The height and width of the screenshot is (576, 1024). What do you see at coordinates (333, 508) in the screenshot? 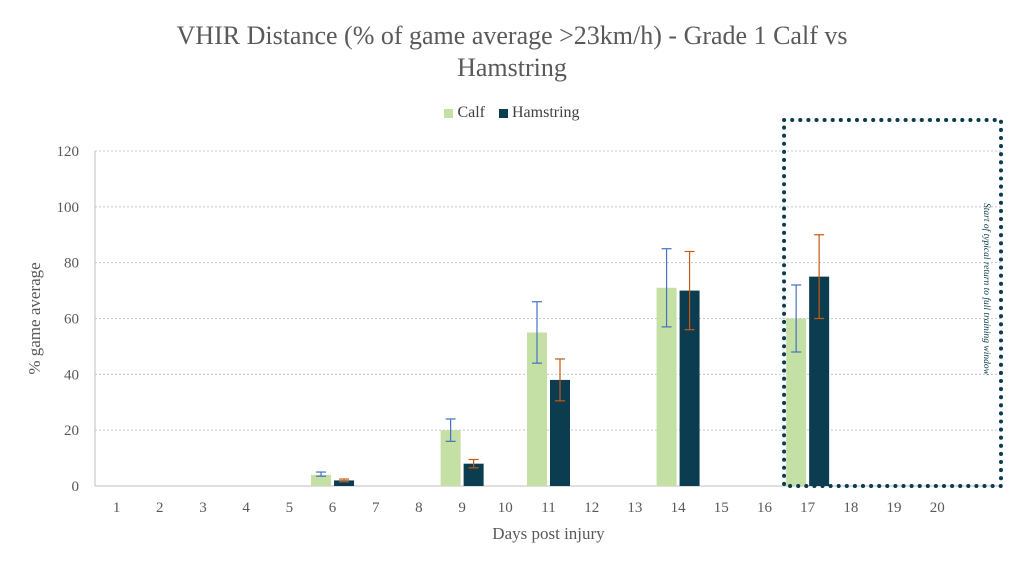
I see `x-tick-label: 6` at bounding box center [333, 508].